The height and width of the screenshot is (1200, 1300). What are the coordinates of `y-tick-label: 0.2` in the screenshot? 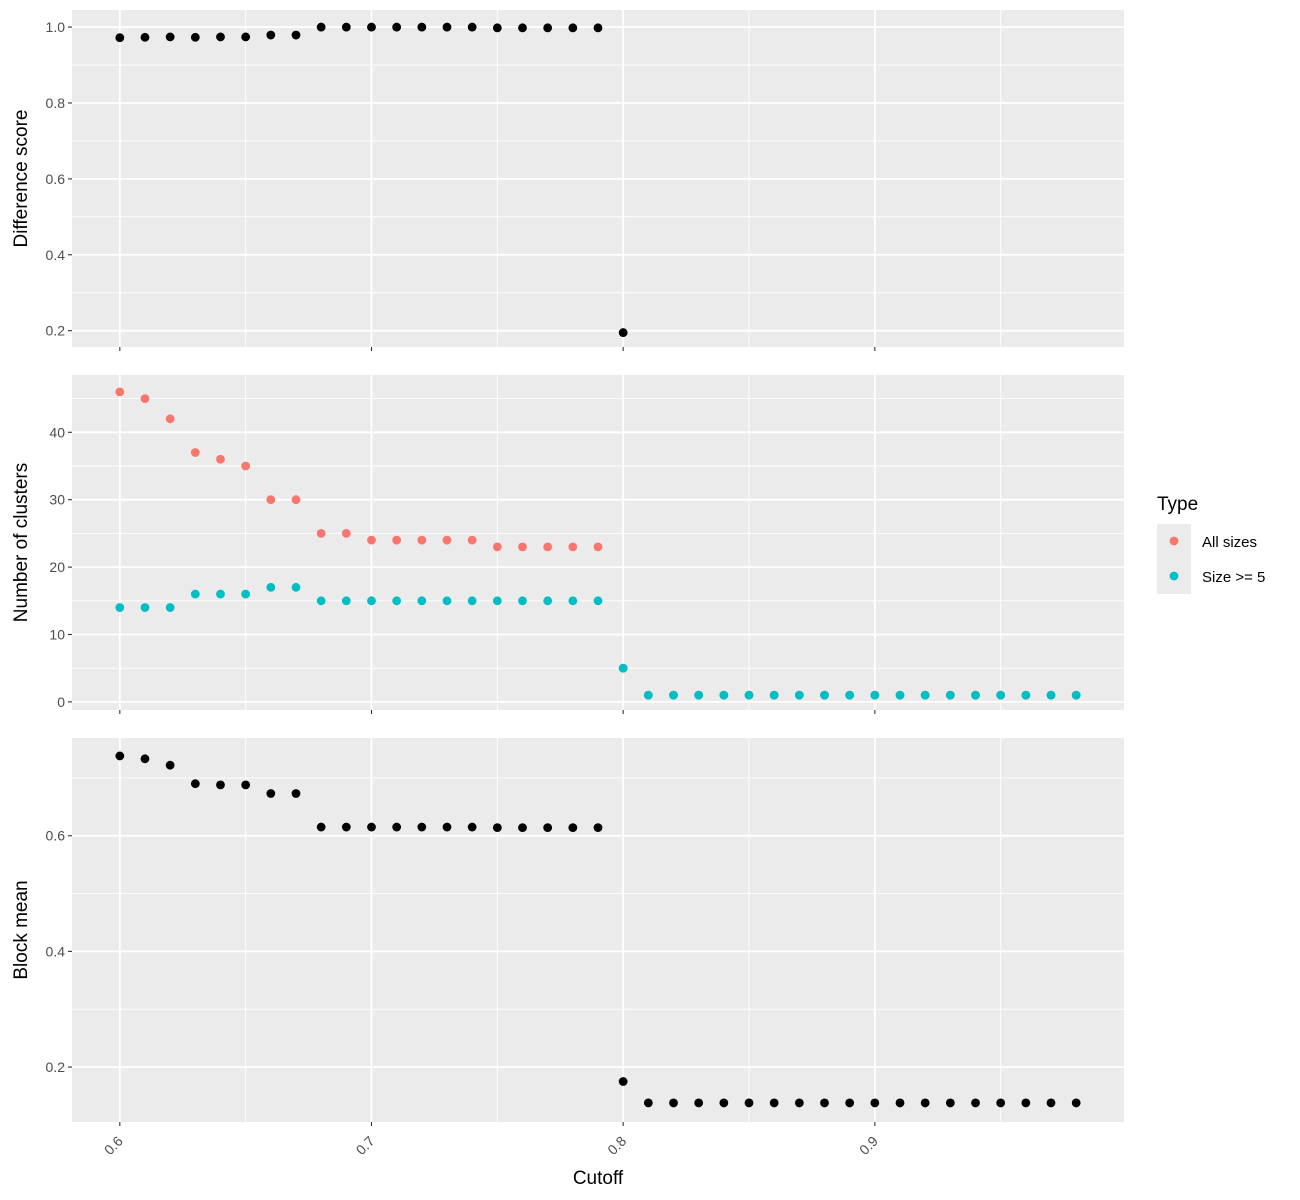 It's located at (56, 1067).